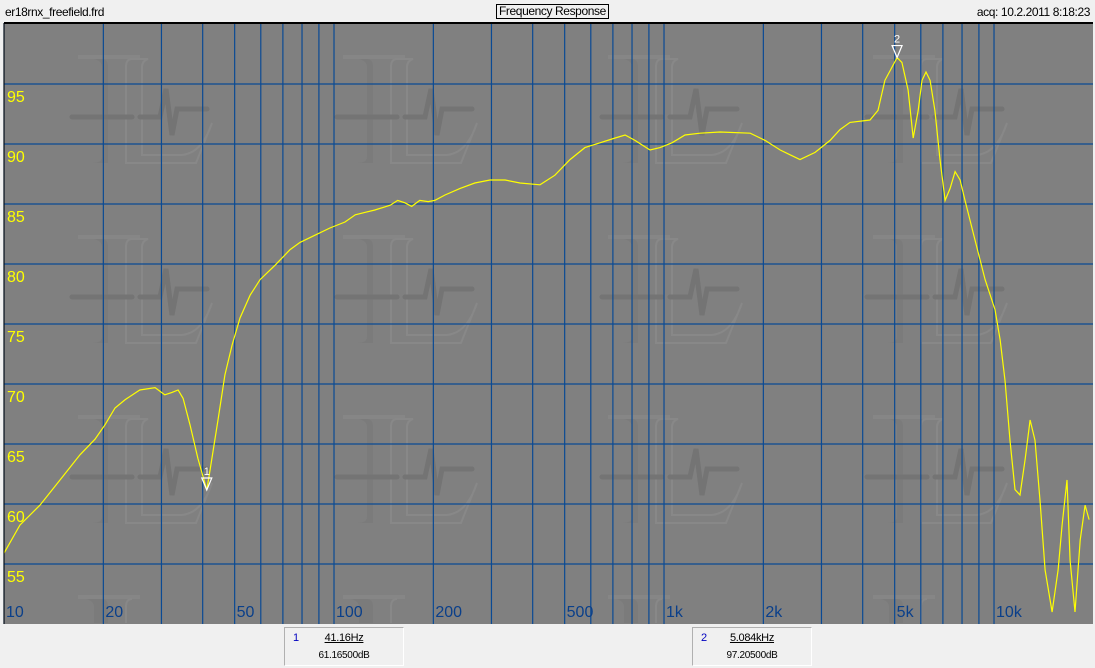 The image size is (1095, 668). I want to click on x-tick-label: 20, so click(114, 612).